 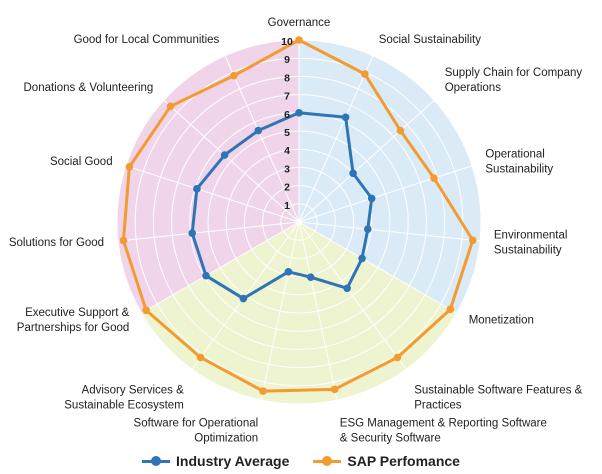 What do you see at coordinates (147, 40) in the screenshot?
I see `category-label-good-for-local-communities: Good for Local Communities` at bounding box center [147, 40].